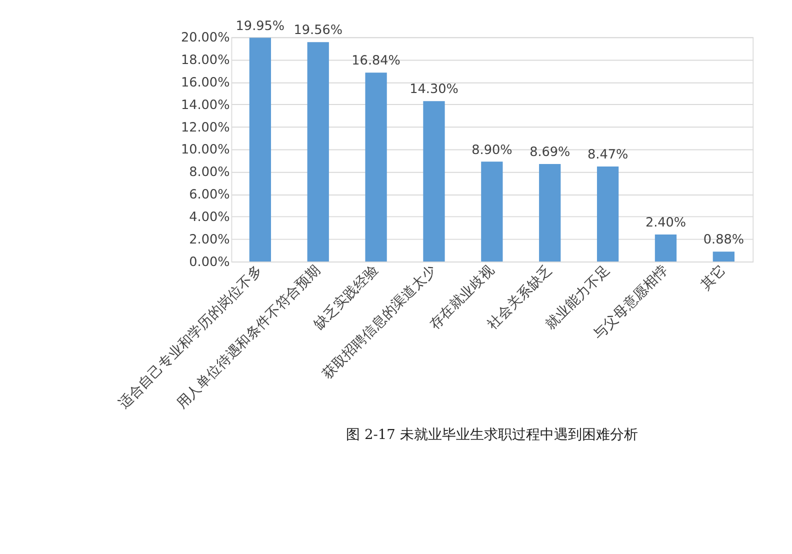  What do you see at coordinates (607, 155) in the screenshot?
I see `data-label: 8.47%` at bounding box center [607, 155].